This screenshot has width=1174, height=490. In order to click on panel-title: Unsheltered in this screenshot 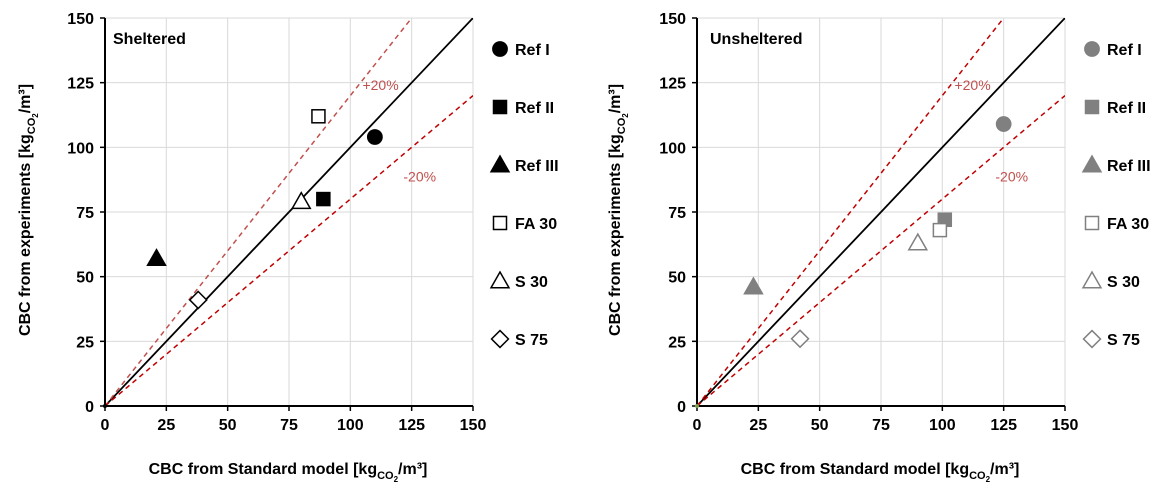, I will do `click(756, 39)`.